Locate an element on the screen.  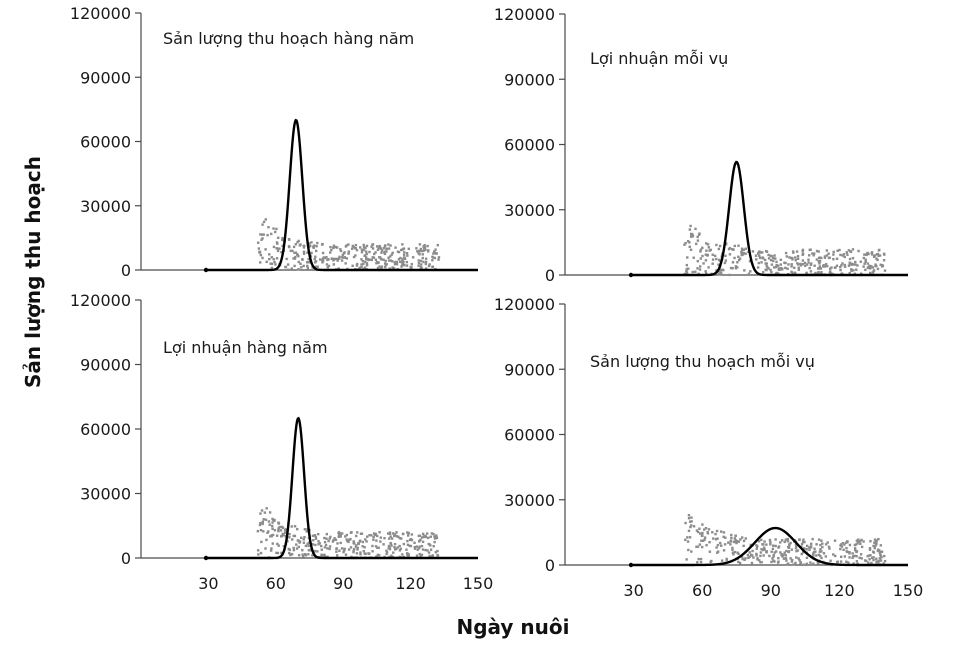
x-tick-label: 30 is located at coordinates (633, 590).